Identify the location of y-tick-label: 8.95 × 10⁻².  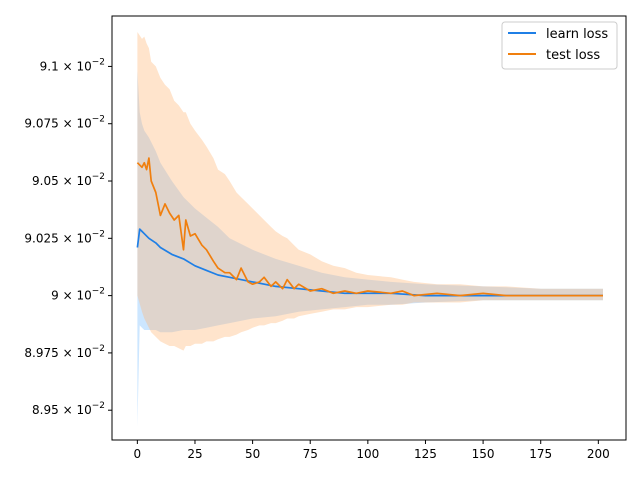
(68, 409).